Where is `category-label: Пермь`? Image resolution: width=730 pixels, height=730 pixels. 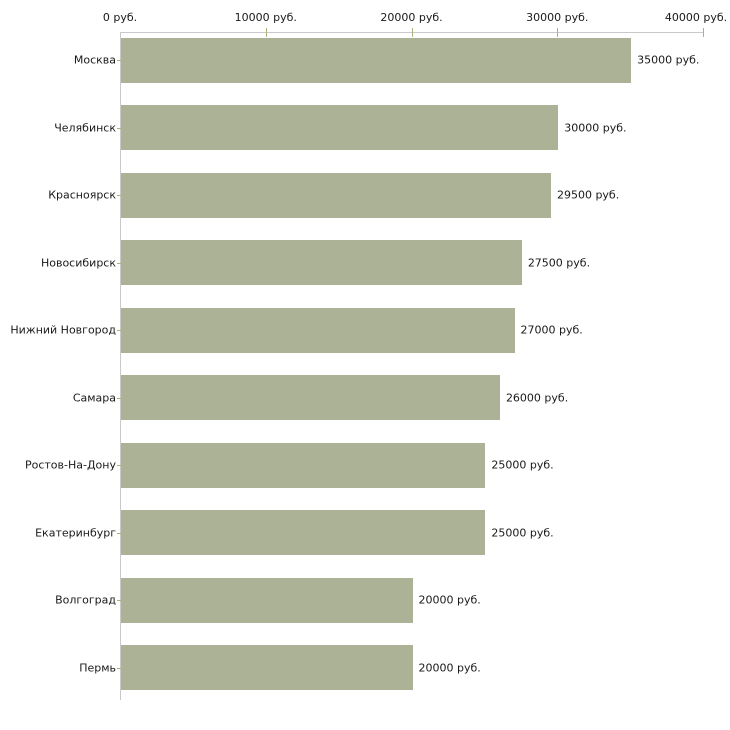
category-label: Пермь is located at coordinates (97, 668).